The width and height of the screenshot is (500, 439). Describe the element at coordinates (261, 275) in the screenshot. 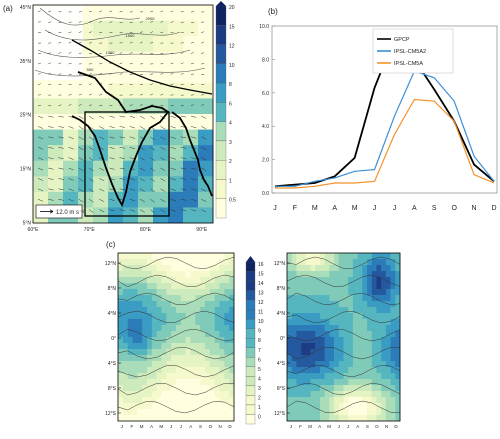

I see `colorbar-tick-label: 15` at that location.